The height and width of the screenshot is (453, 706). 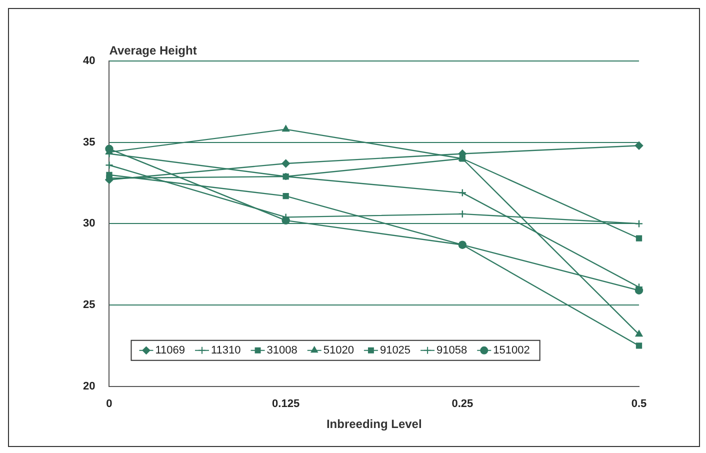 I want to click on legend-label: 11310, so click(x=226, y=350).